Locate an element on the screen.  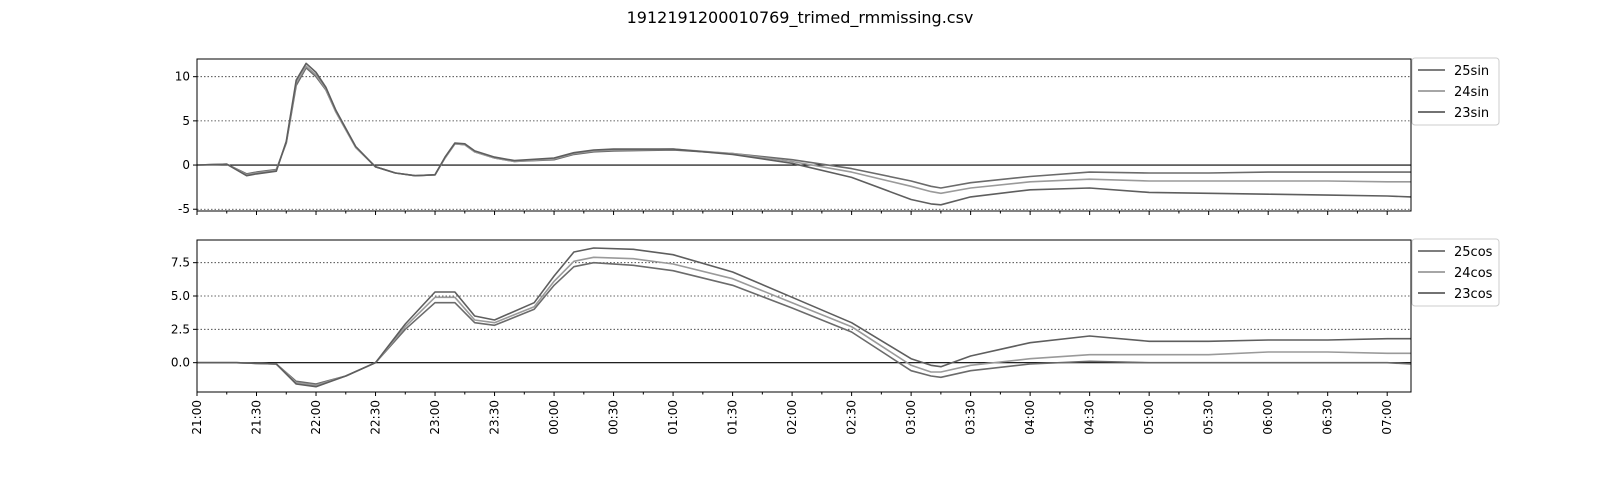
x-tick-label: 21:00 is located at coordinates (197, 417).